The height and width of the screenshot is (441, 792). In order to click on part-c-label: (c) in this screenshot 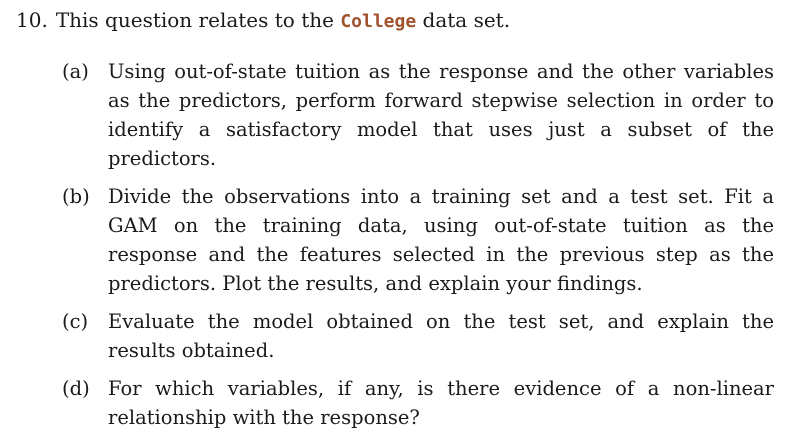, I will do `click(75, 321)`.